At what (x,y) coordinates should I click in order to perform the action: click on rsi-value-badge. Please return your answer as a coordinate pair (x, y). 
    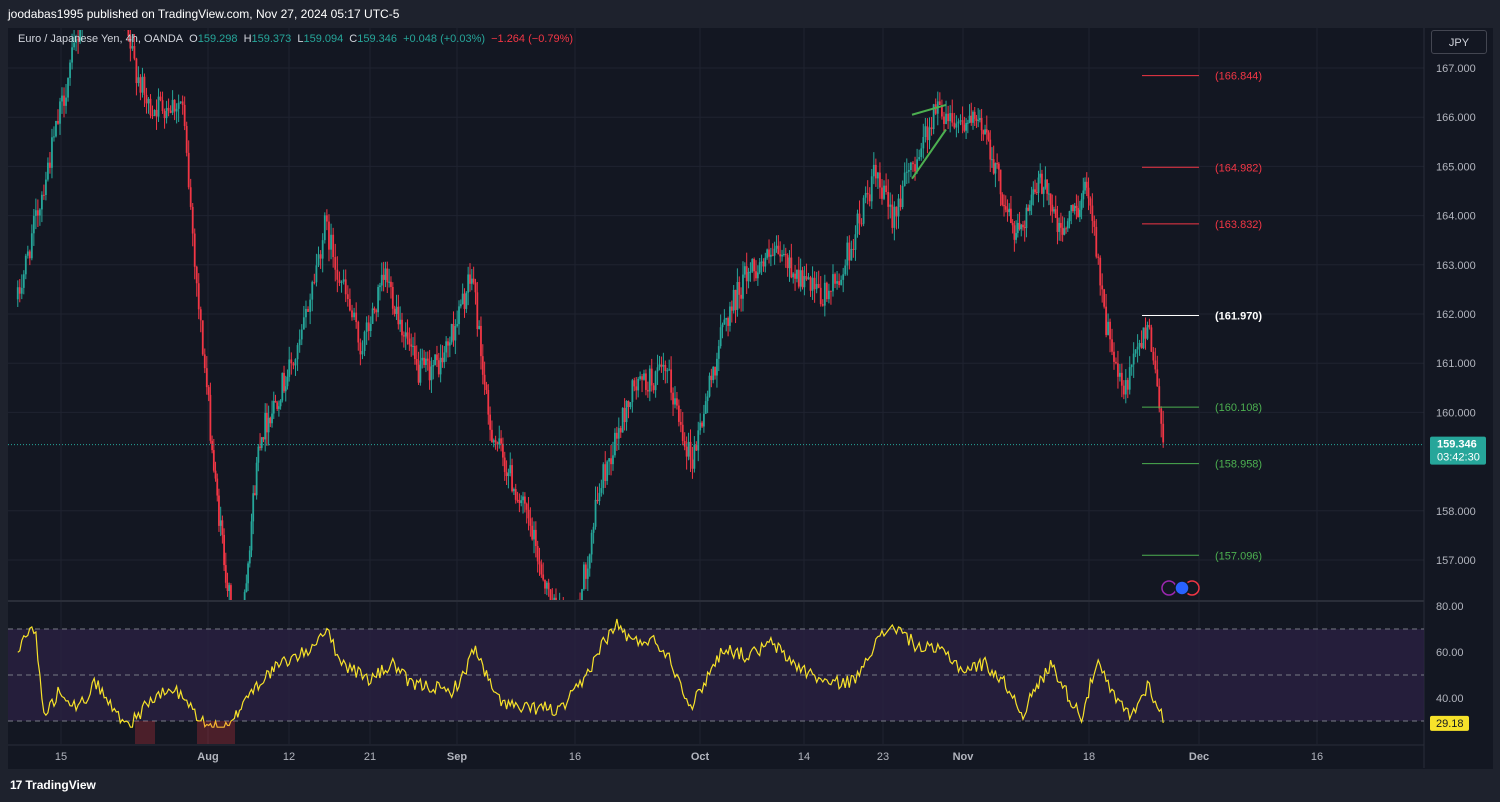
    Looking at the image, I should click on (1449, 723).